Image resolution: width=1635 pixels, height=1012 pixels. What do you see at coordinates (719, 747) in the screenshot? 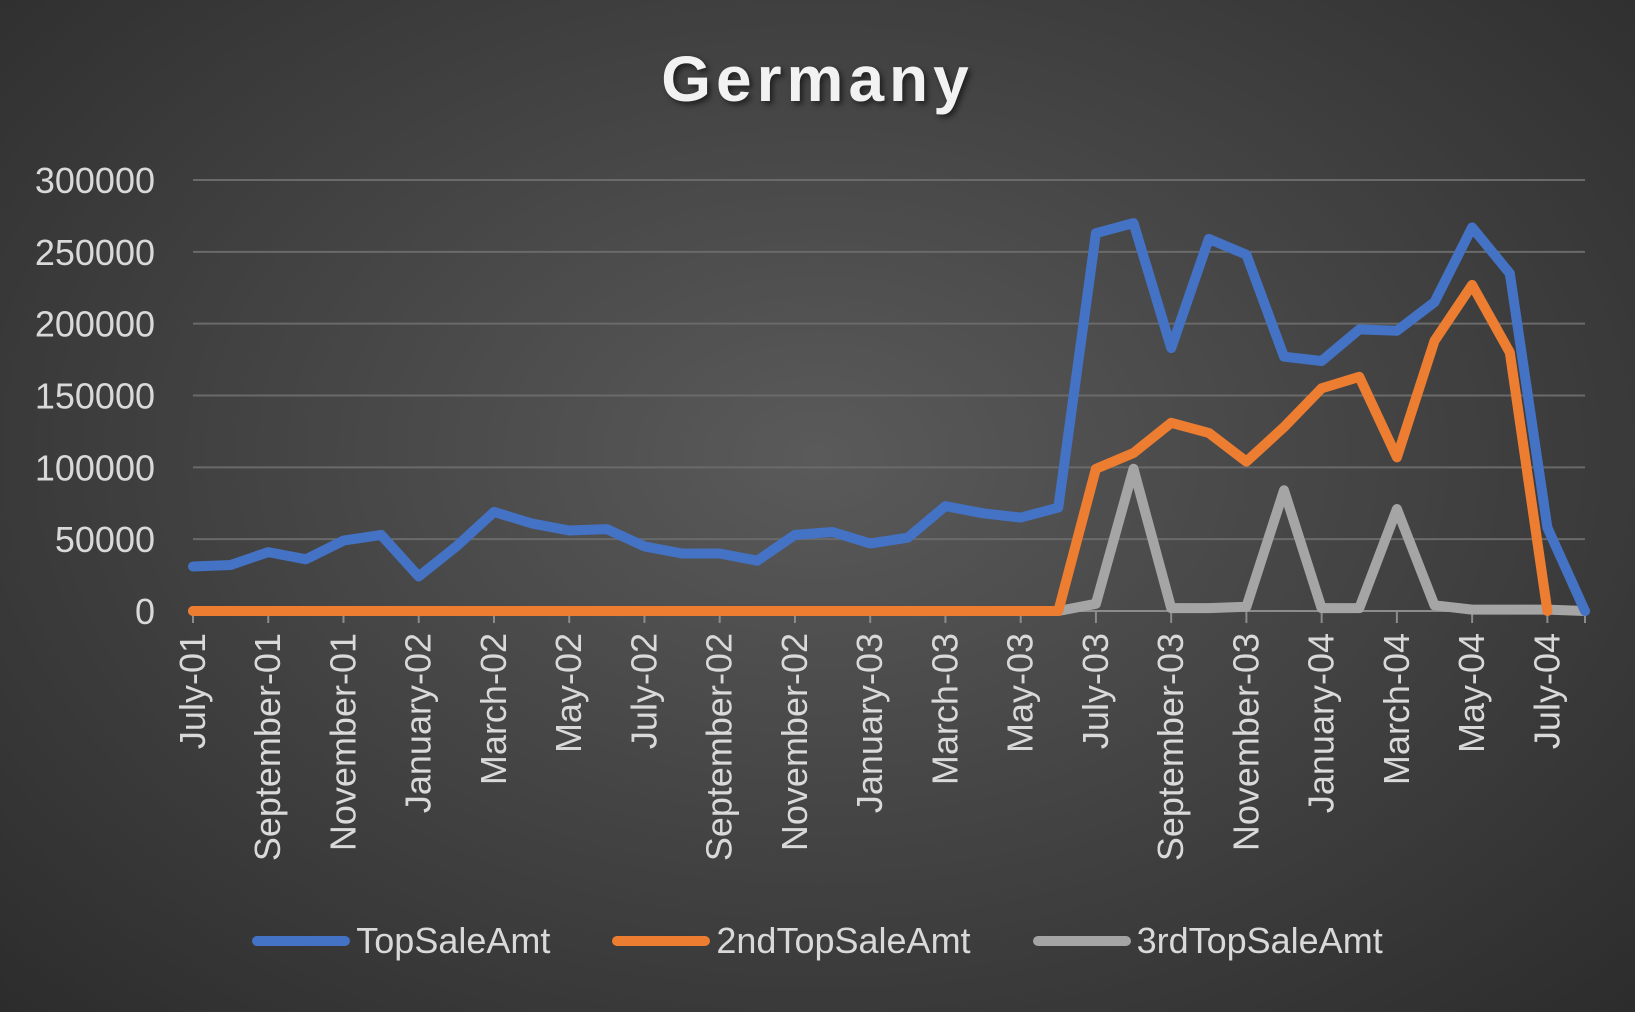
I see `x-tick-label: September-02` at bounding box center [719, 747].